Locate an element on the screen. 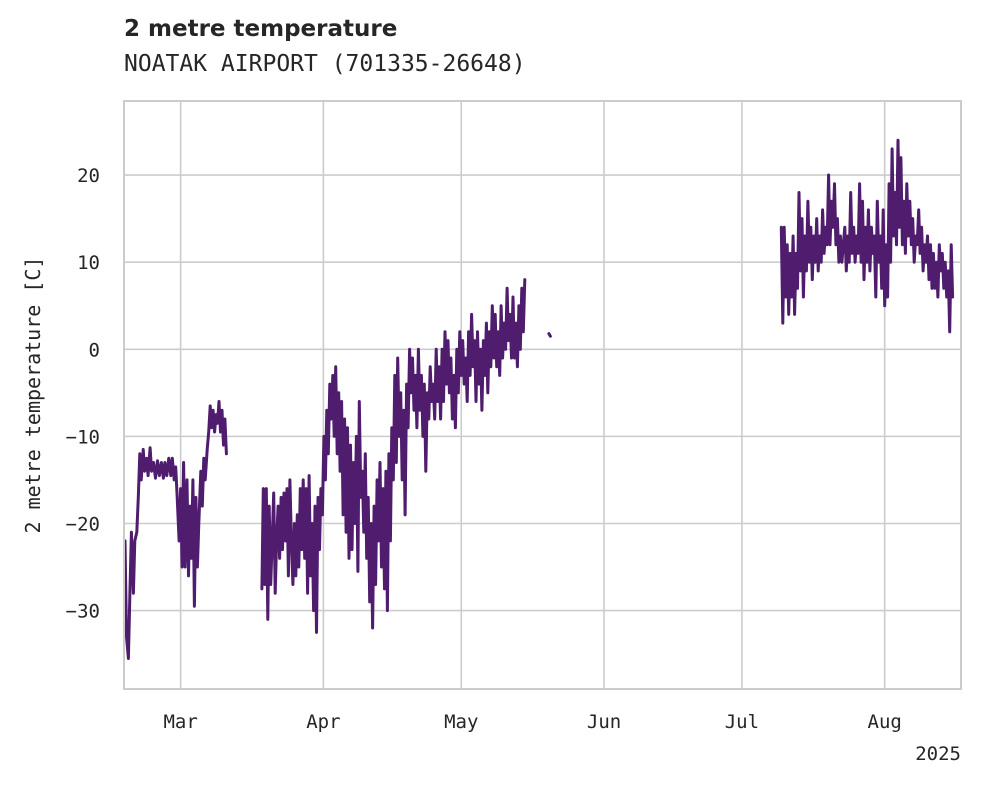  y-tick-label: −20 is located at coordinates (83, 524).